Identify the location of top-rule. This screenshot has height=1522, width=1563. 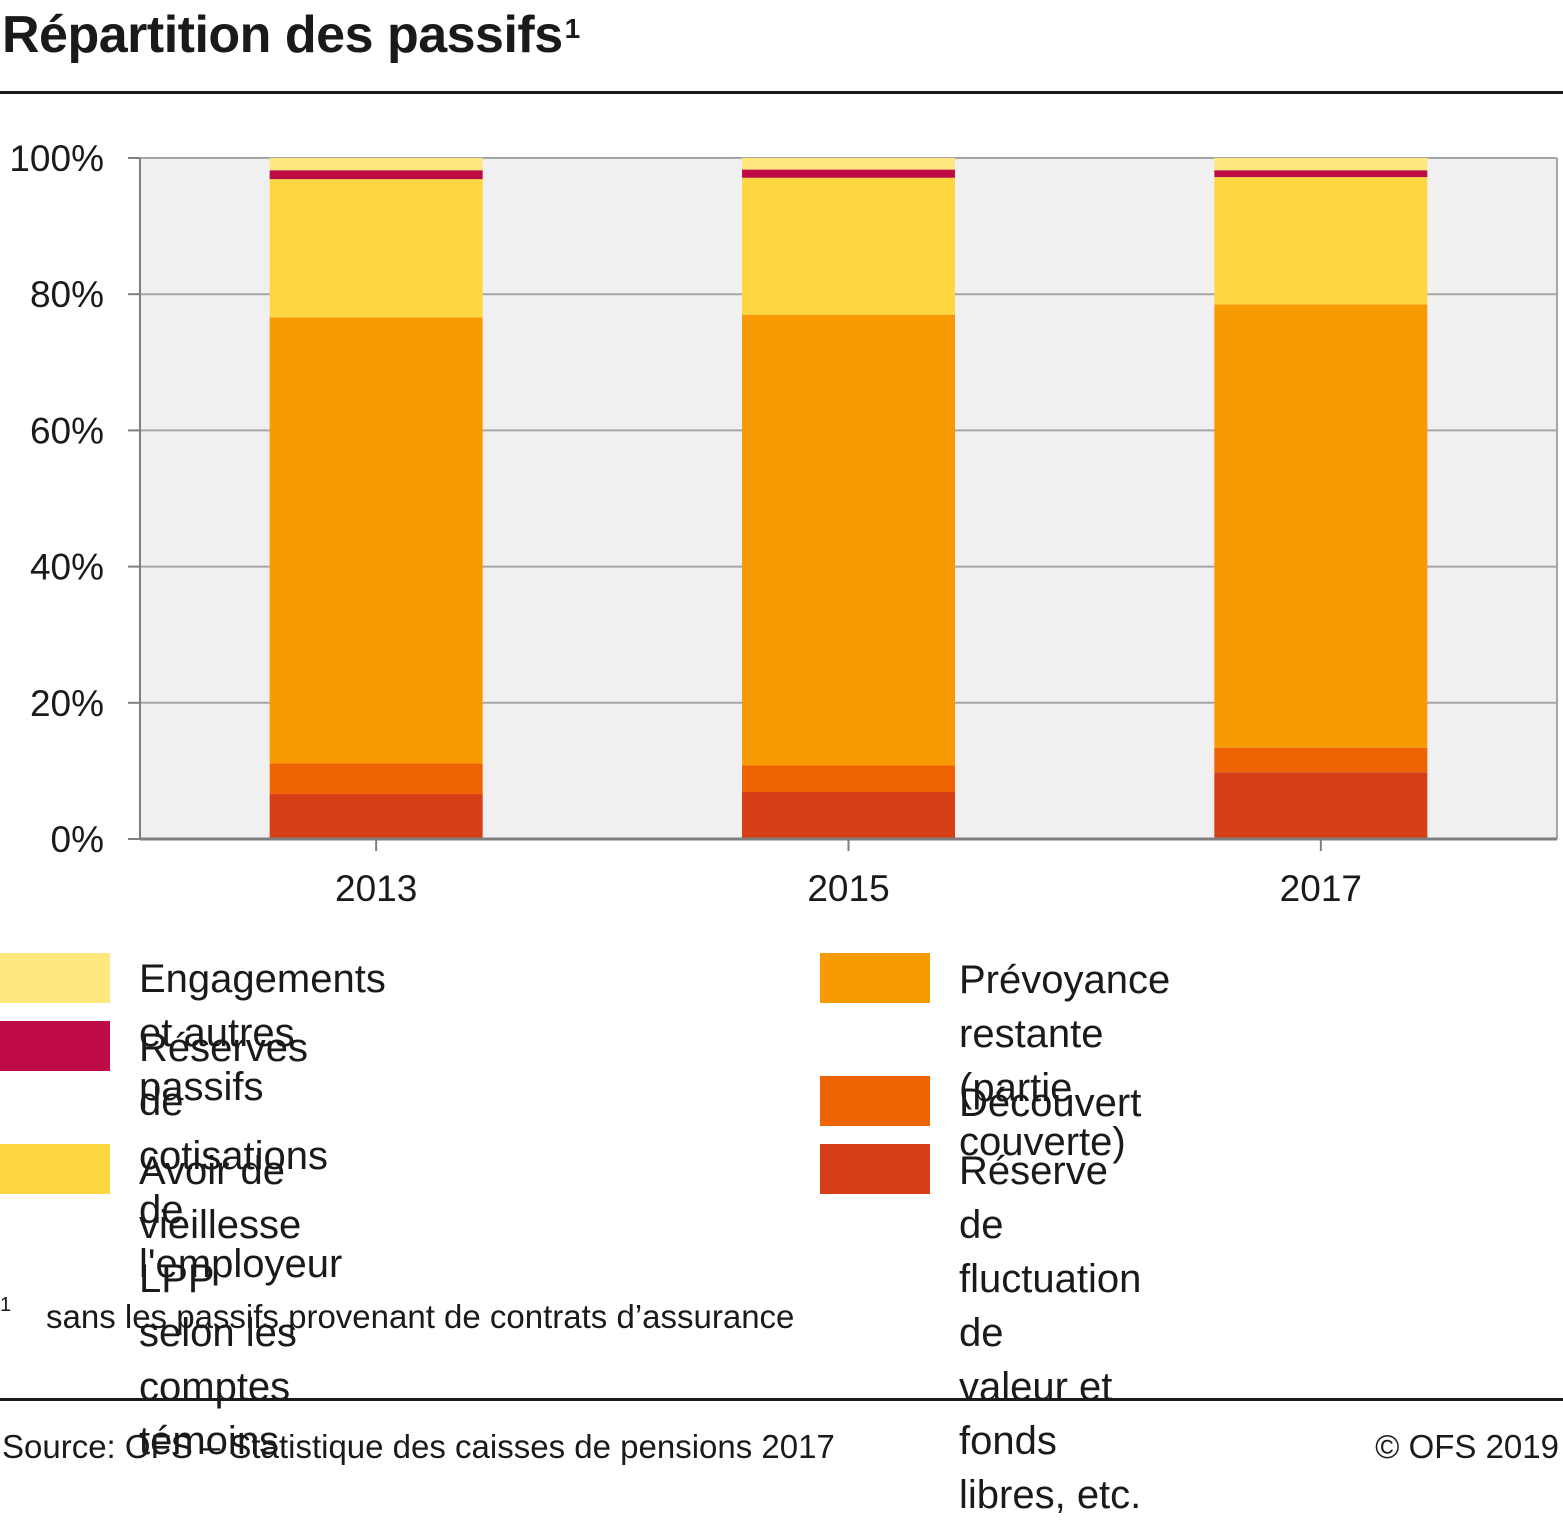
(781, 92).